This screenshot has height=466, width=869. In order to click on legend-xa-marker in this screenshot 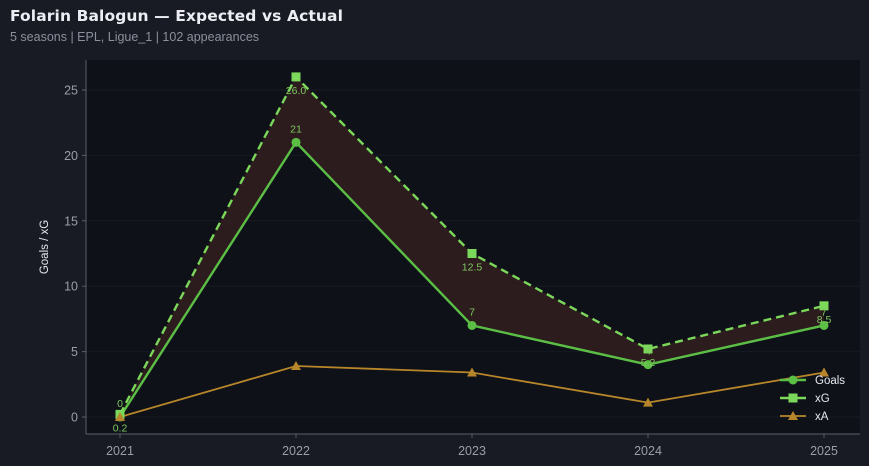, I will do `click(793, 415)`.